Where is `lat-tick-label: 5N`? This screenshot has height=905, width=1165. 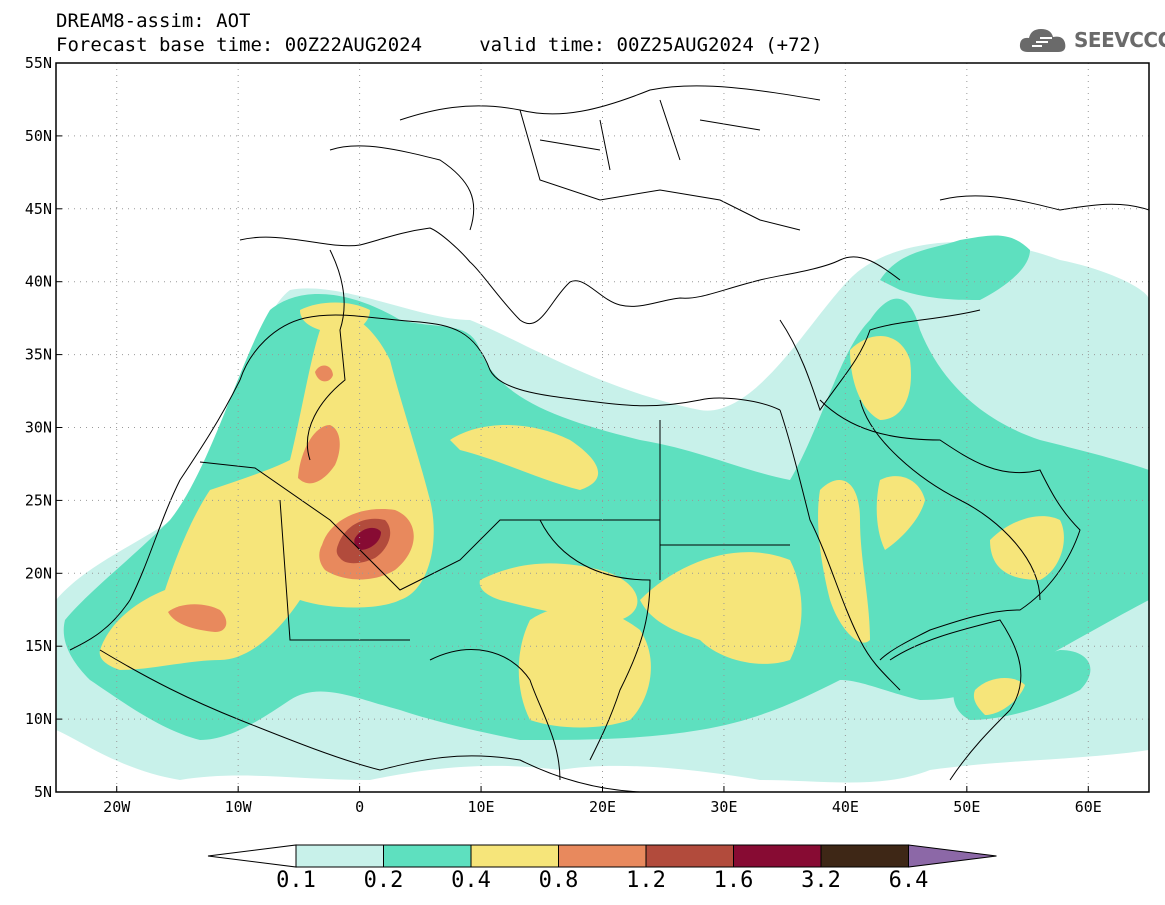 lat-tick-label: 5N is located at coordinates (43, 792).